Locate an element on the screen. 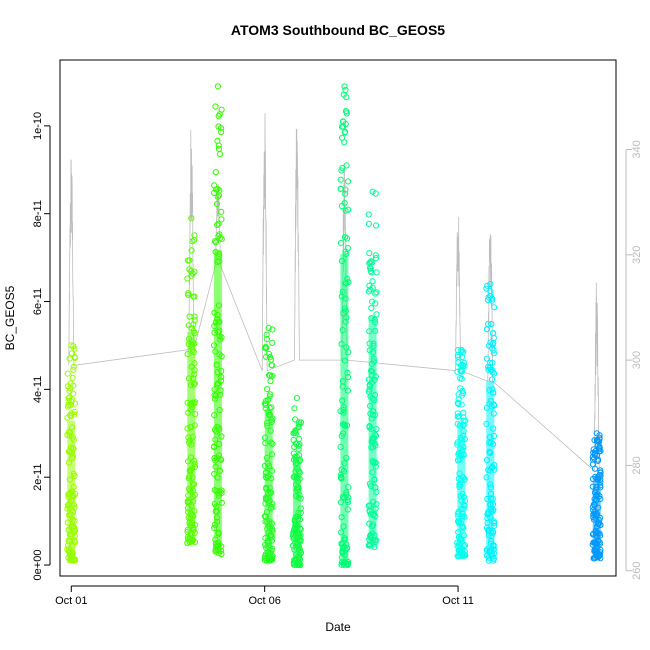 This screenshot has height=650, width=650. y-tick-label: 8e-11 is located at coordinates (38, 213).